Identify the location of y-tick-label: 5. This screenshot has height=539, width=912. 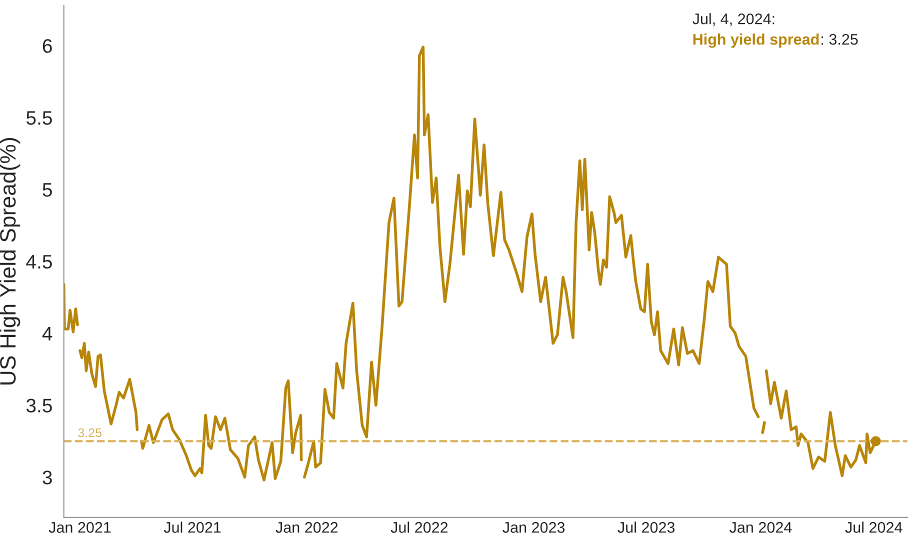
(47, 190).